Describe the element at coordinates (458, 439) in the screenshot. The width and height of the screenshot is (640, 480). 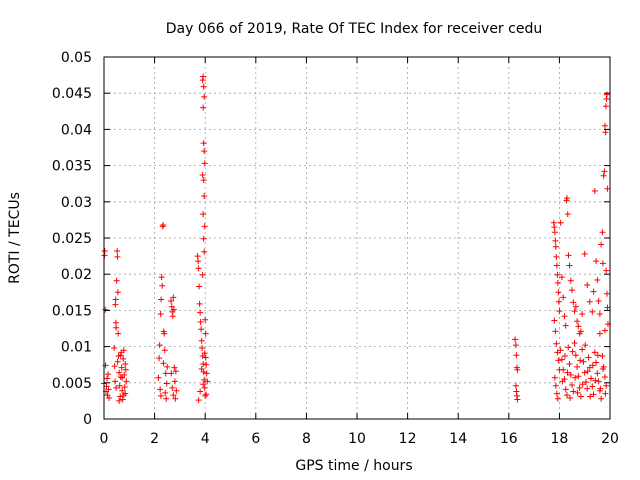
I see `x-tick-label: 14` at that location.